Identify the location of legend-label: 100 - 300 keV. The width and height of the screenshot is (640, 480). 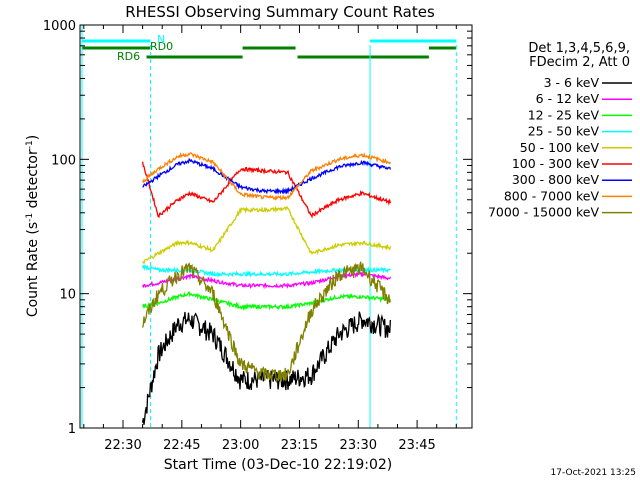
(556, 163).